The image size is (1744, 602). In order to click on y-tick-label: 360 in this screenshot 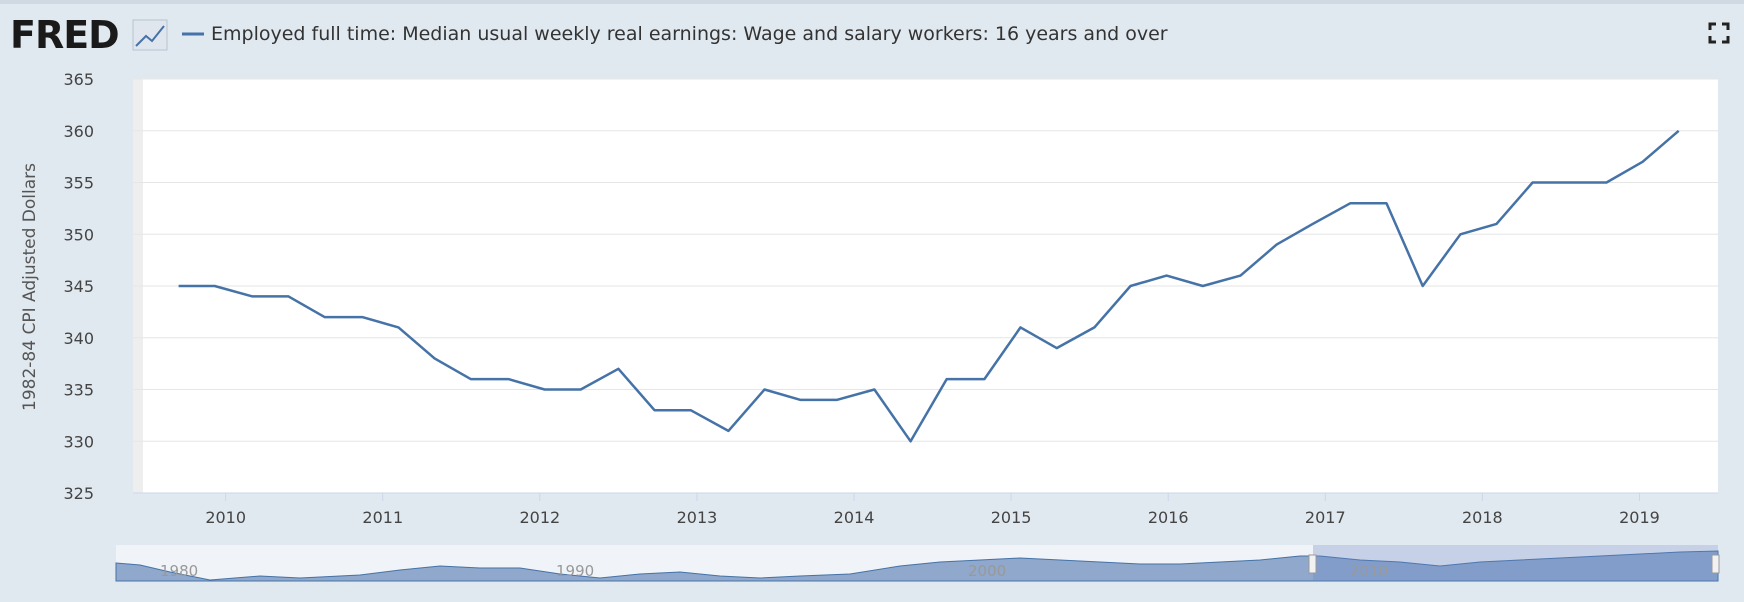, I will do `click(78, 131)`.